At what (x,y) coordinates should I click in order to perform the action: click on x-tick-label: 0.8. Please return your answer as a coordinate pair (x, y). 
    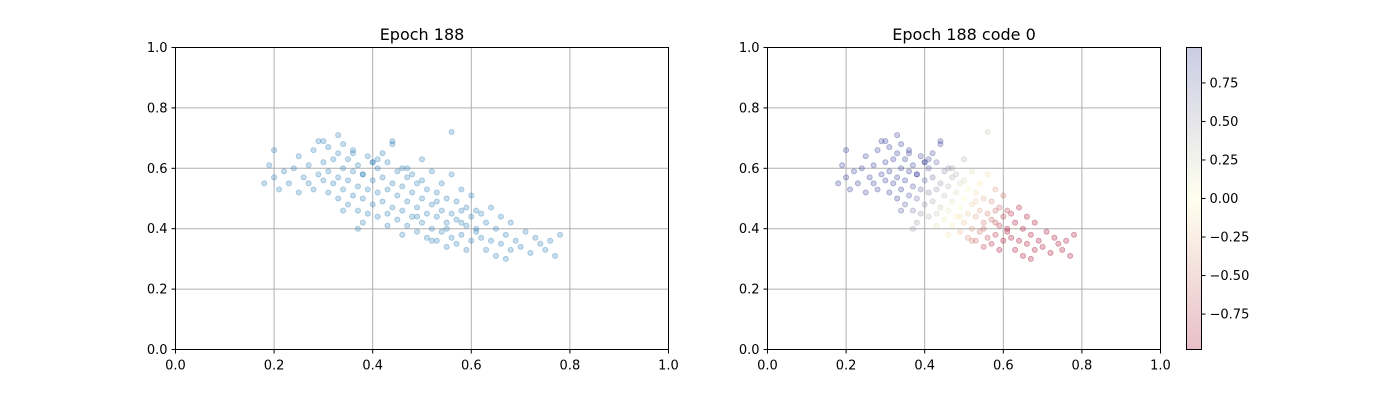
    Looking at the image, I should click on (570, 366).